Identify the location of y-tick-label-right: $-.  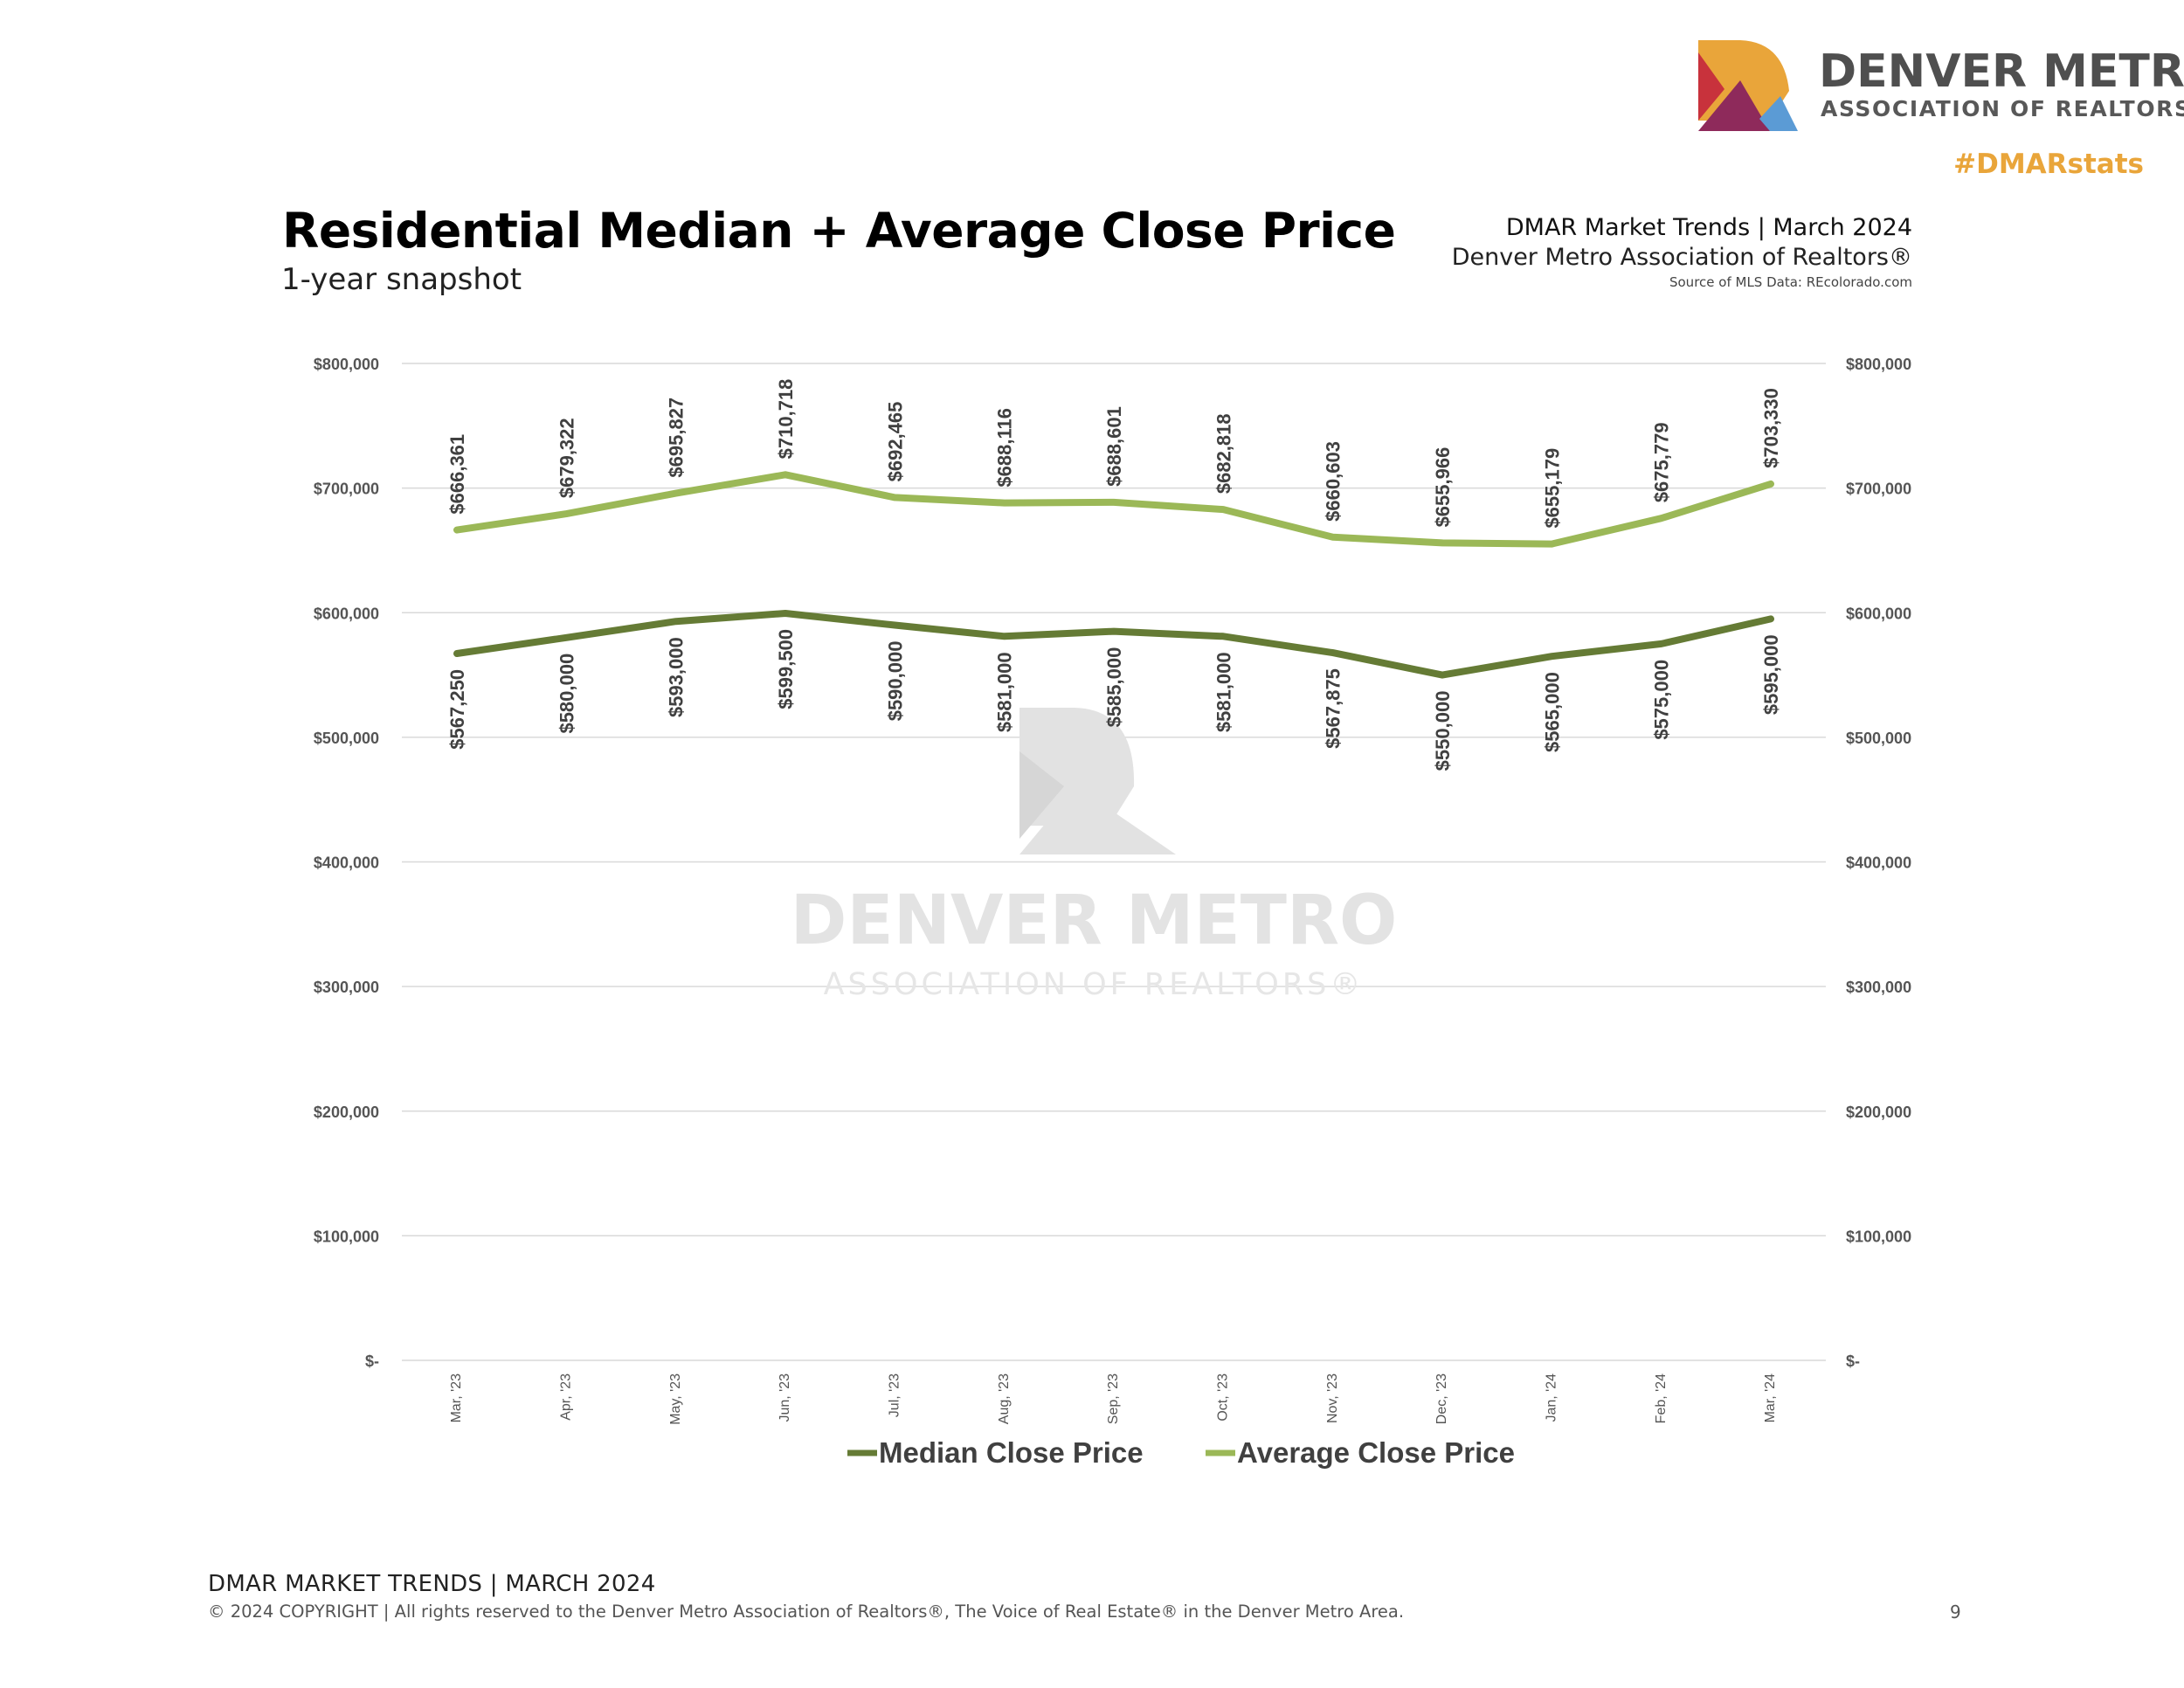
(1853, 1361).